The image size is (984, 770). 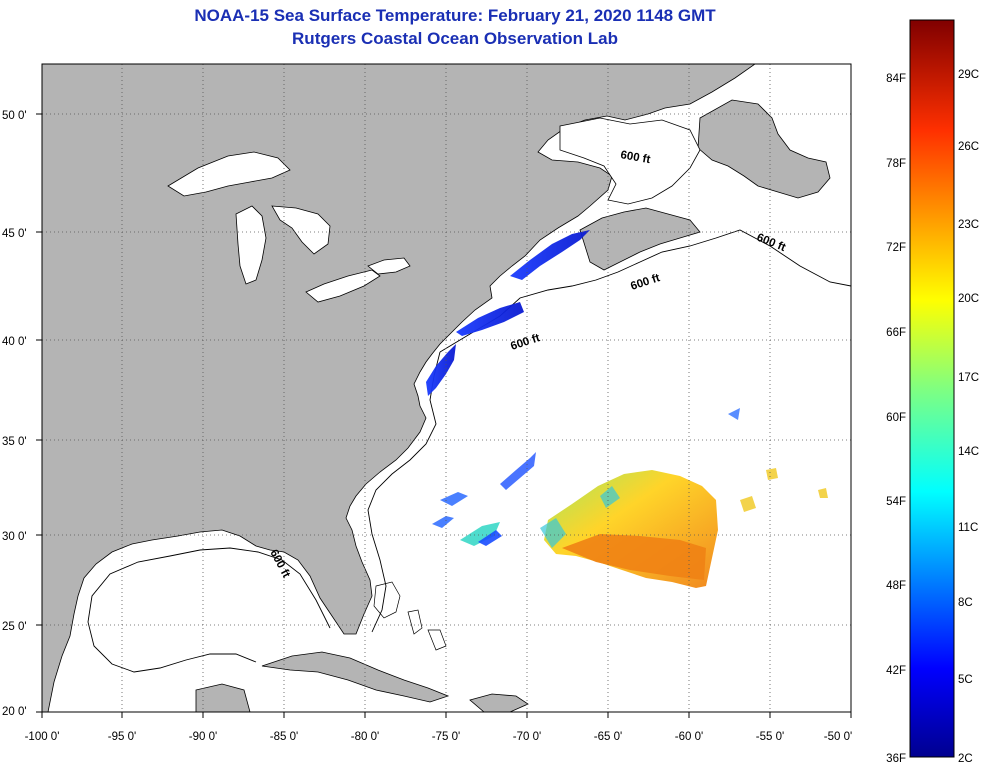 What do you see at coordinates (203, 737) in the screenshot?
I see `lon-label: -90 0'` at bounding box center [203, 737].